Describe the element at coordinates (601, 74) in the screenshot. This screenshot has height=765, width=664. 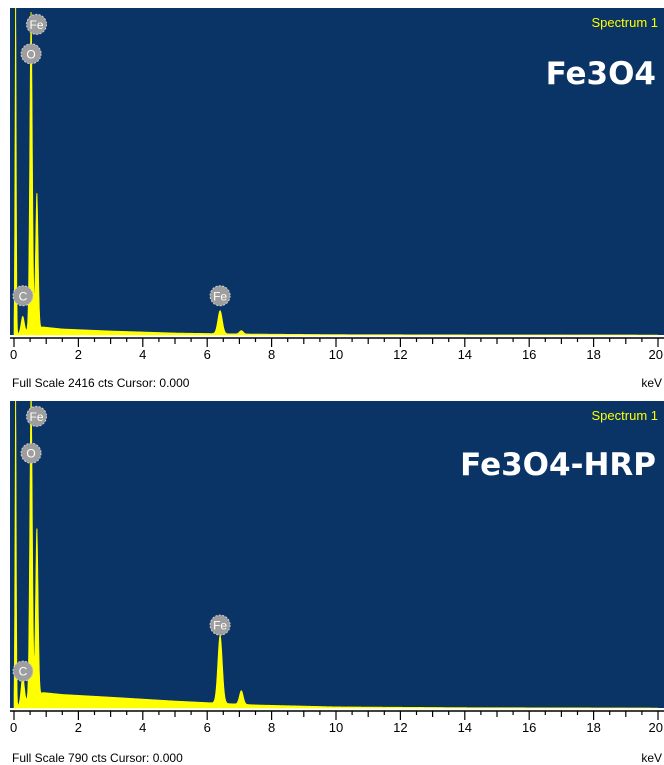
I see `sample-title: Fe3O4` at that location.